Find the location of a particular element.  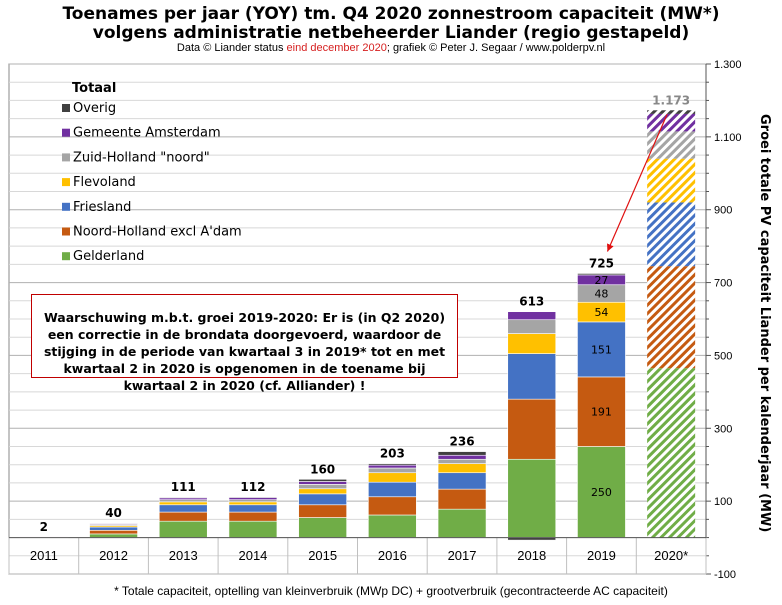

legend-label: Flevoland is located at coordinates (104, 182).